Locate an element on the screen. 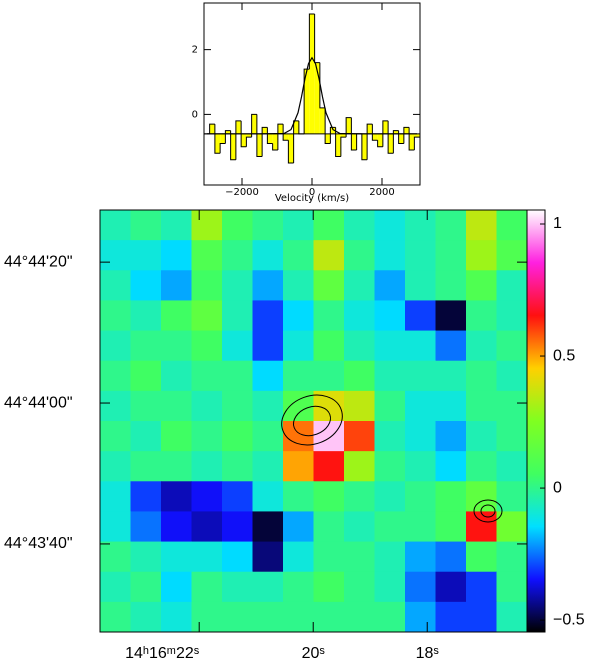  y-tick-label: 2 is located at coordinates (195, 50).